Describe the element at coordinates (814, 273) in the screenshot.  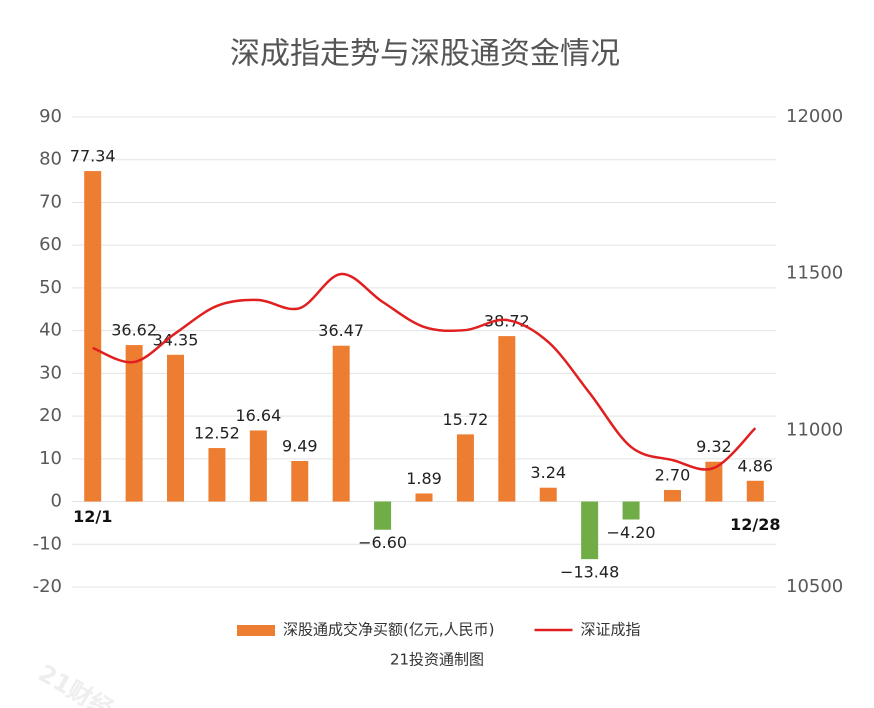
I see `y2-tick-label: 11500` at that location.